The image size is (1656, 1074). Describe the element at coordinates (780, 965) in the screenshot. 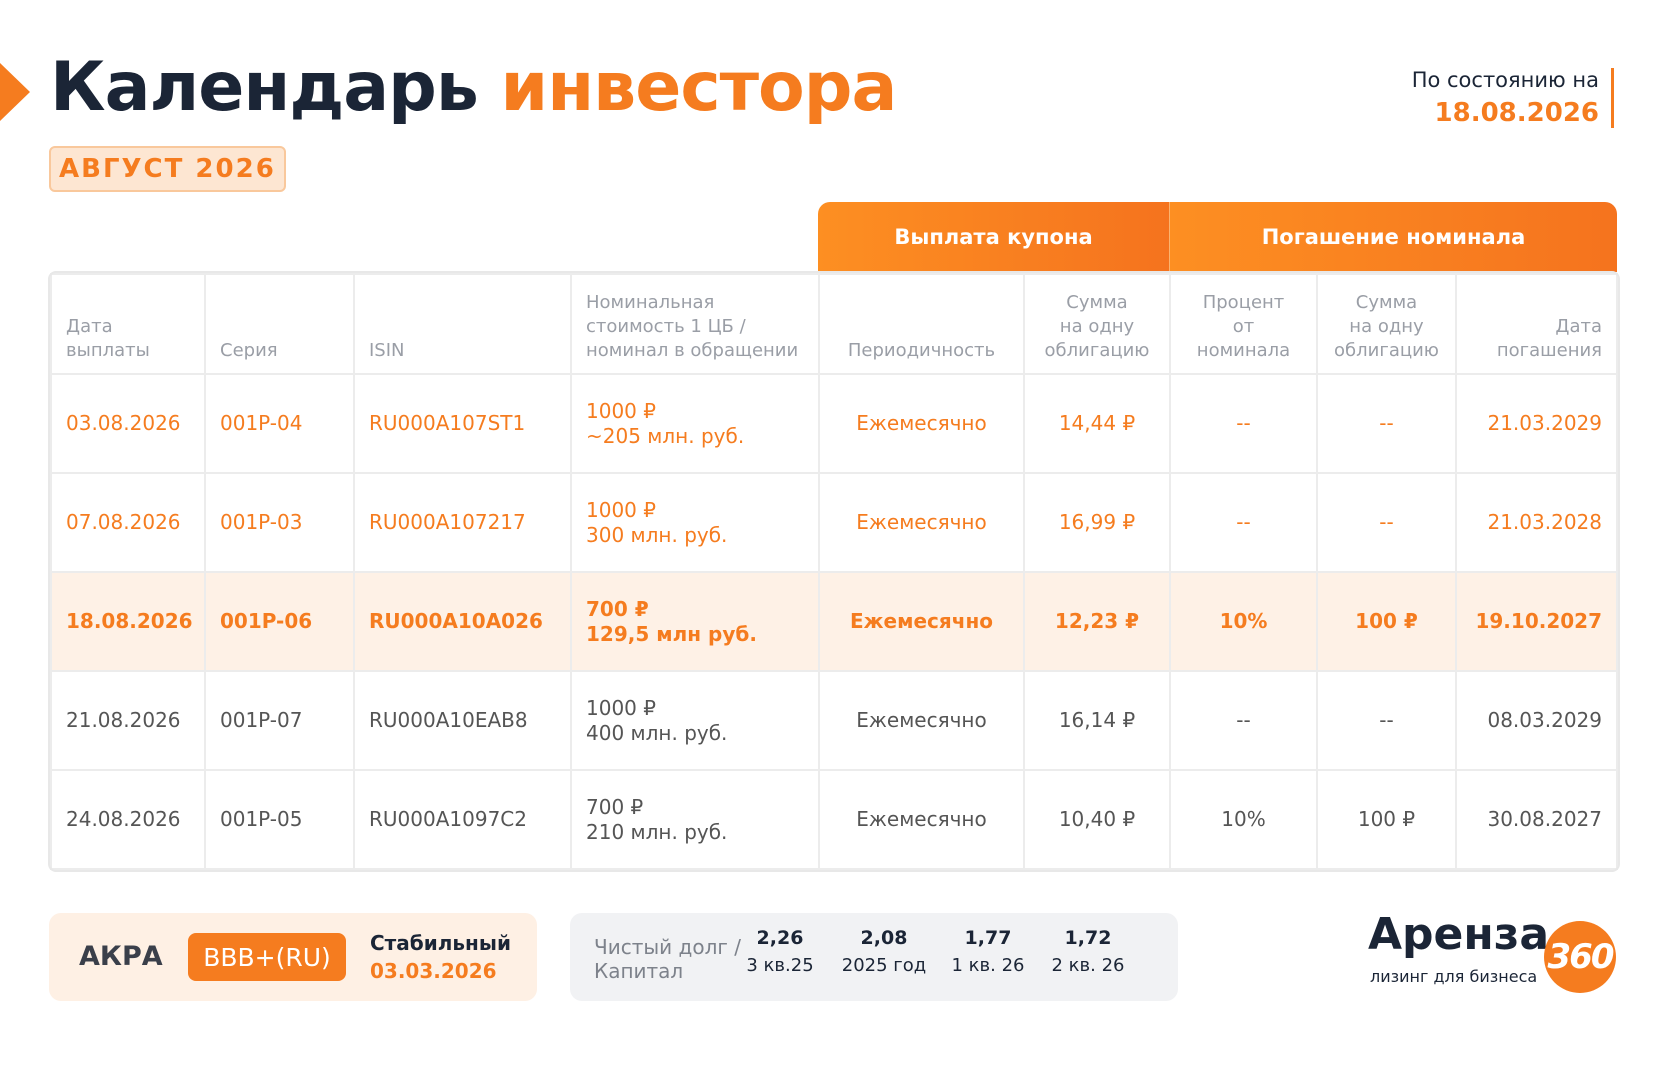

I see `debt-period: 3 кв.25` at that location.